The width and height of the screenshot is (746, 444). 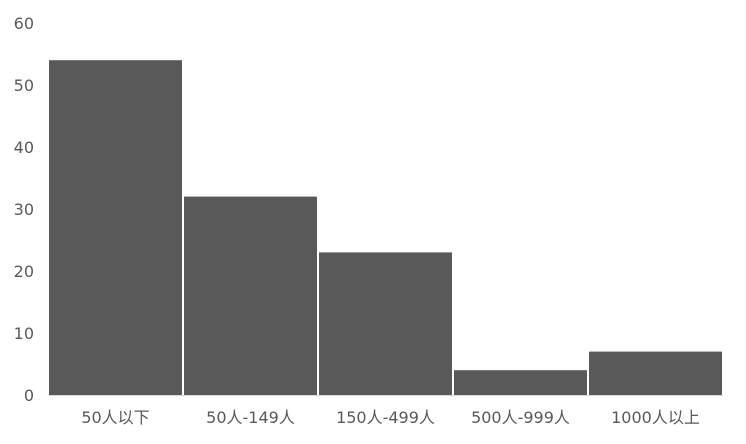 What do you see at coordinates (520, 417) in the screenshot?
I see `x-tick-label: 500人-999人` at bounding box center [520, 417].